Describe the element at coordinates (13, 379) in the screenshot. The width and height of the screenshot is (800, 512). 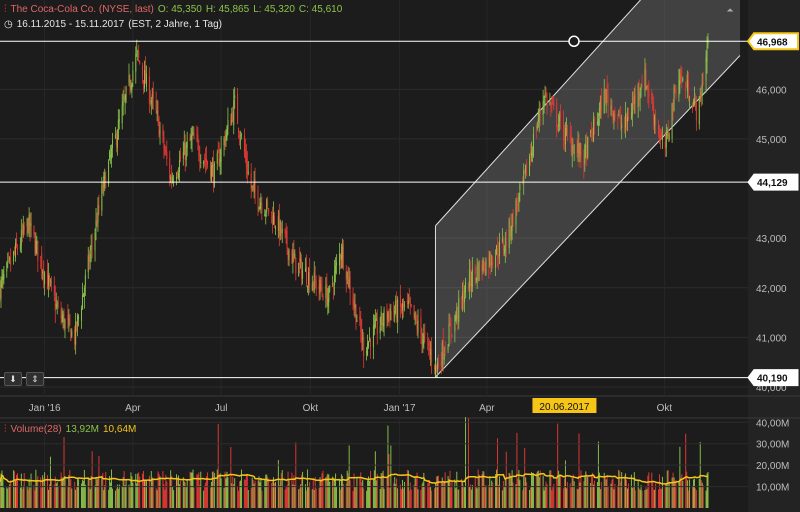
I see `download-button: ⬇` at that location.